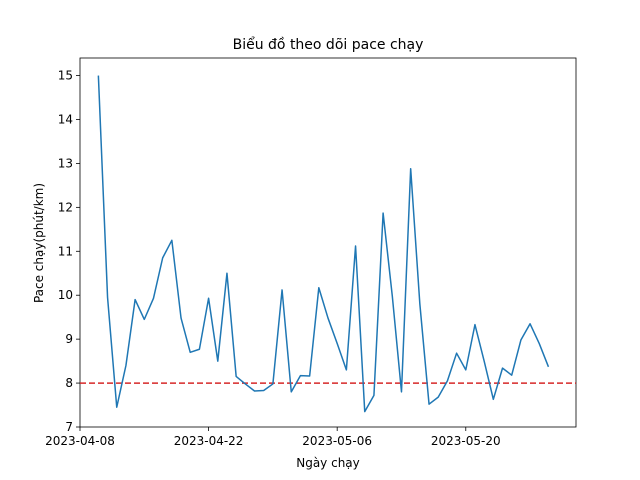 This screenshot has width=640, height=480. I want to click on y-tick-label: 15, so click(65, 76).